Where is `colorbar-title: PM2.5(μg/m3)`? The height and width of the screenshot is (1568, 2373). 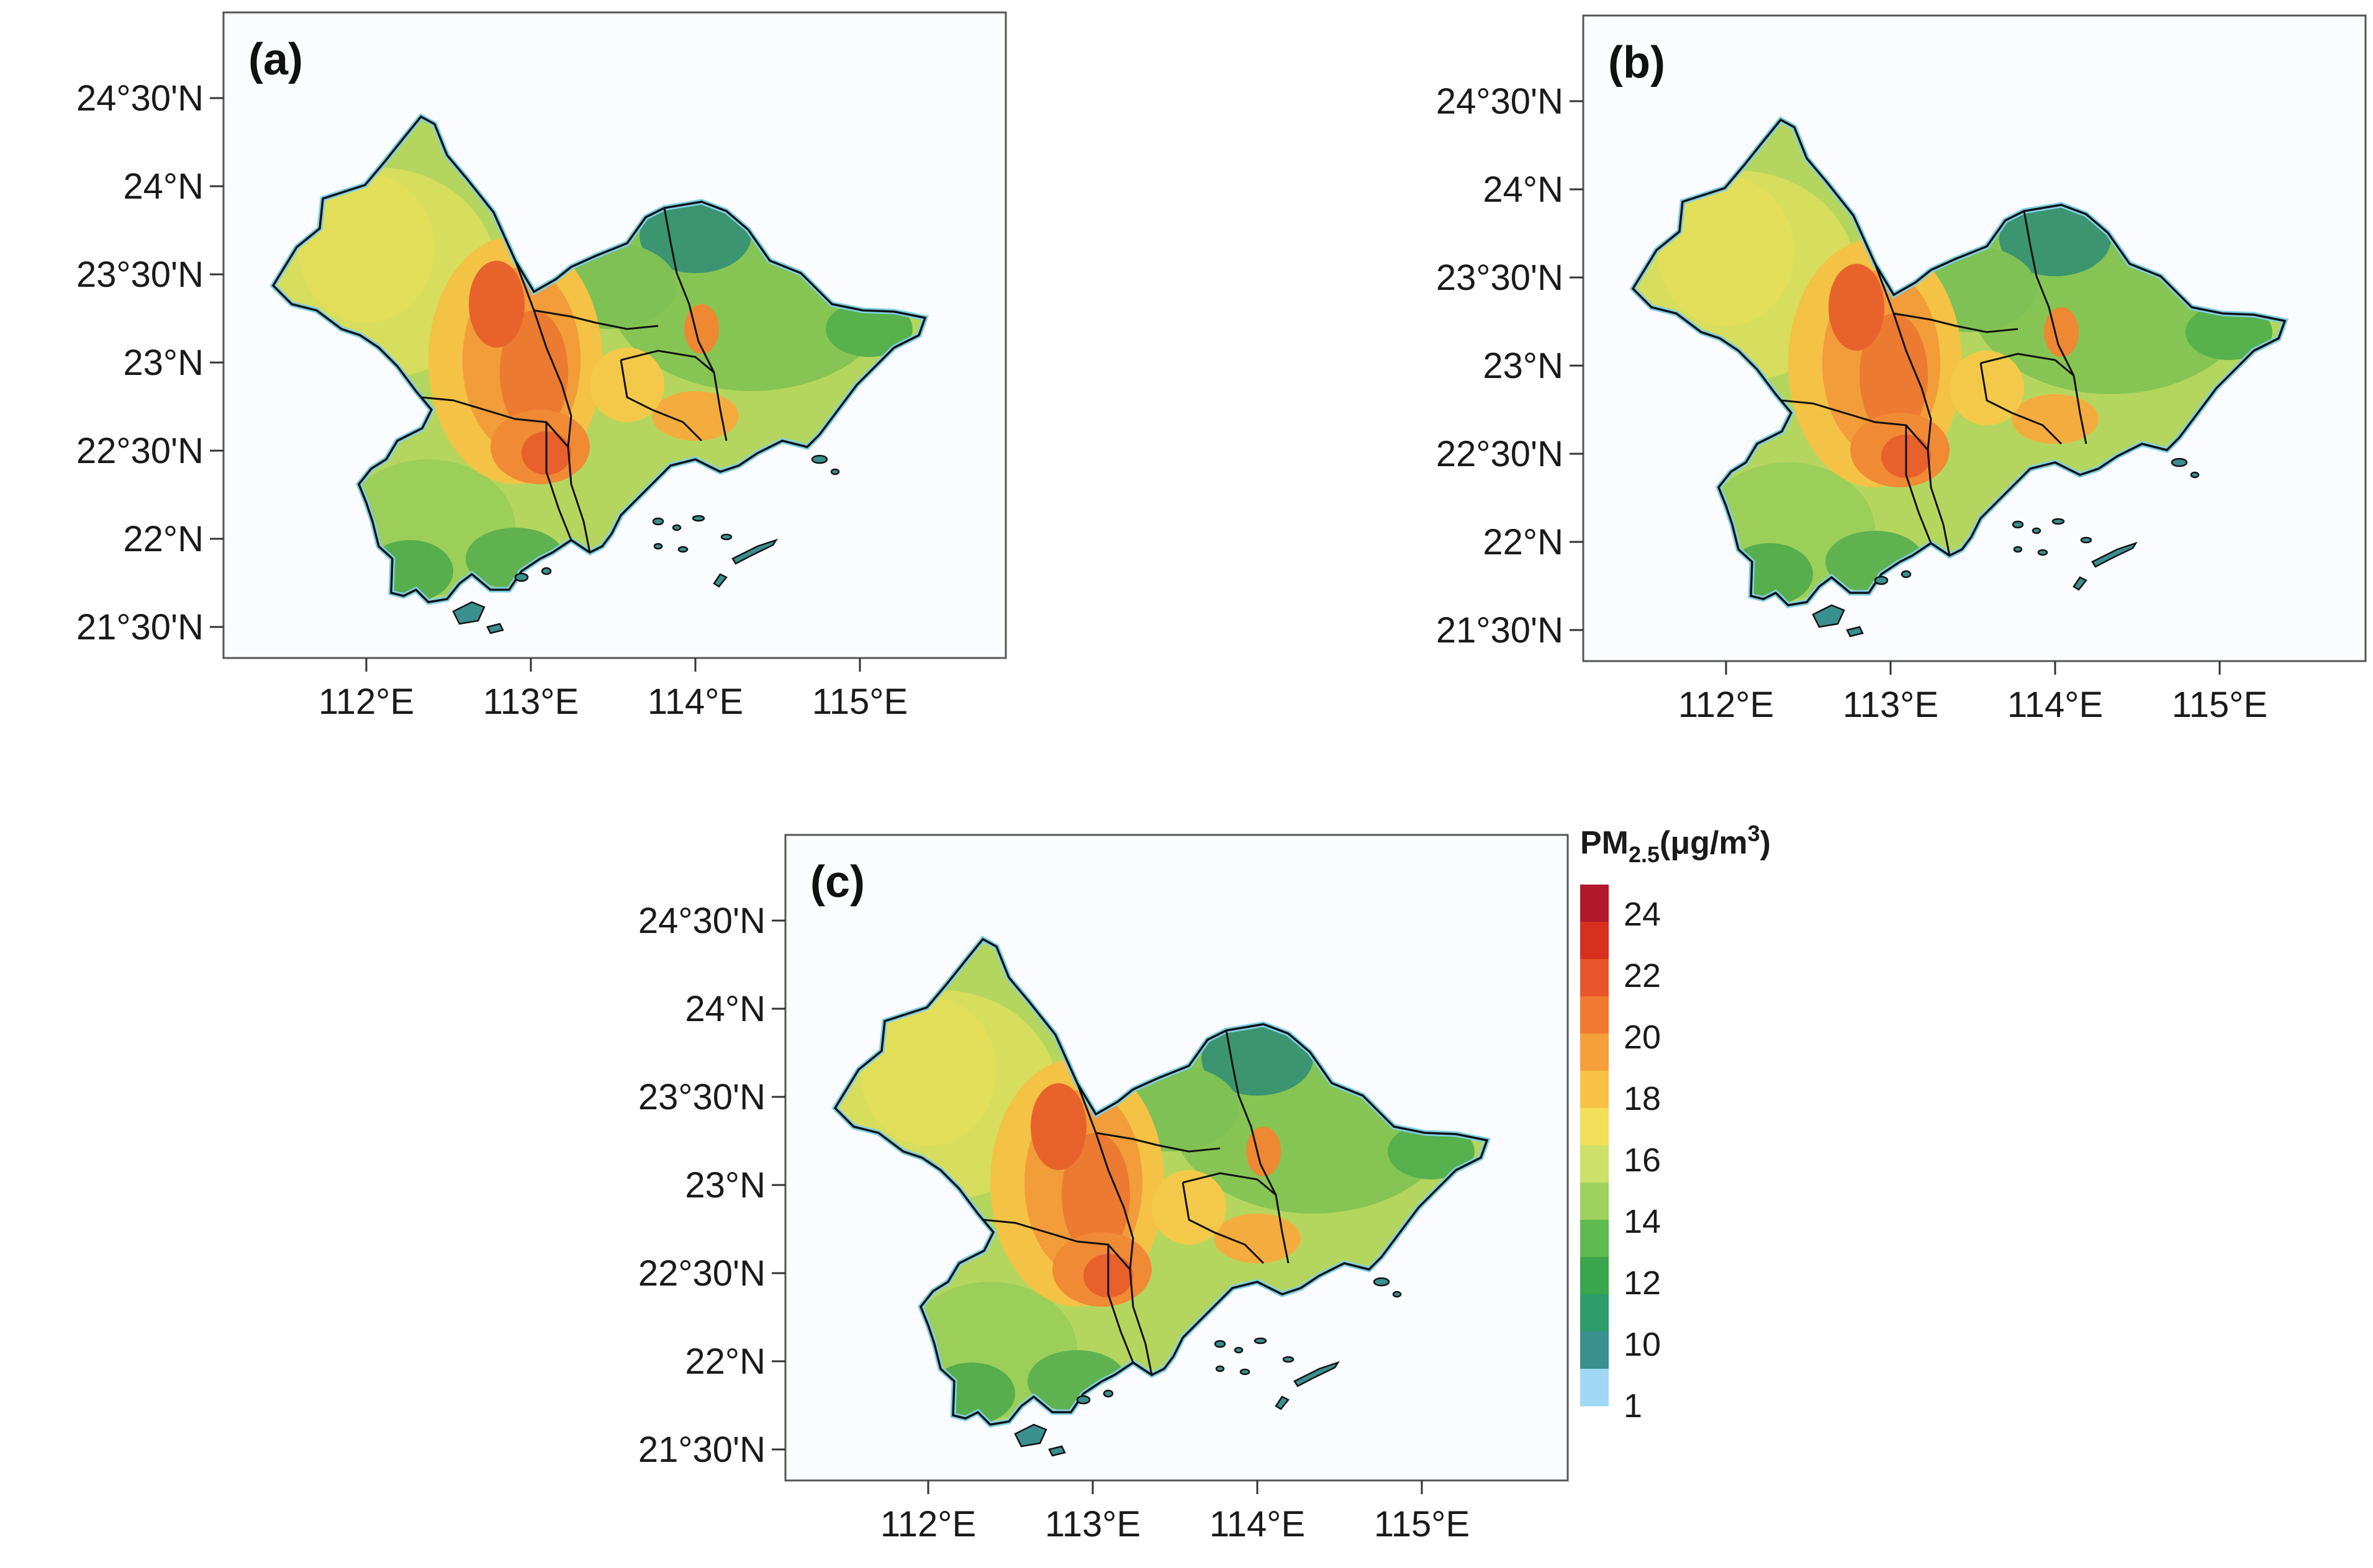 colorbar-title: PM2.5(μg/m3) is located at coordinates (1675, 844).